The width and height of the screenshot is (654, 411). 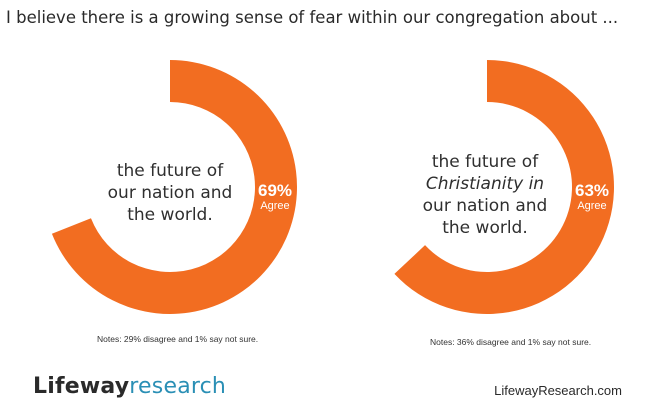 I want to click on donut-2-center-emphasis: Christianity in, so click(x=485, y=184).